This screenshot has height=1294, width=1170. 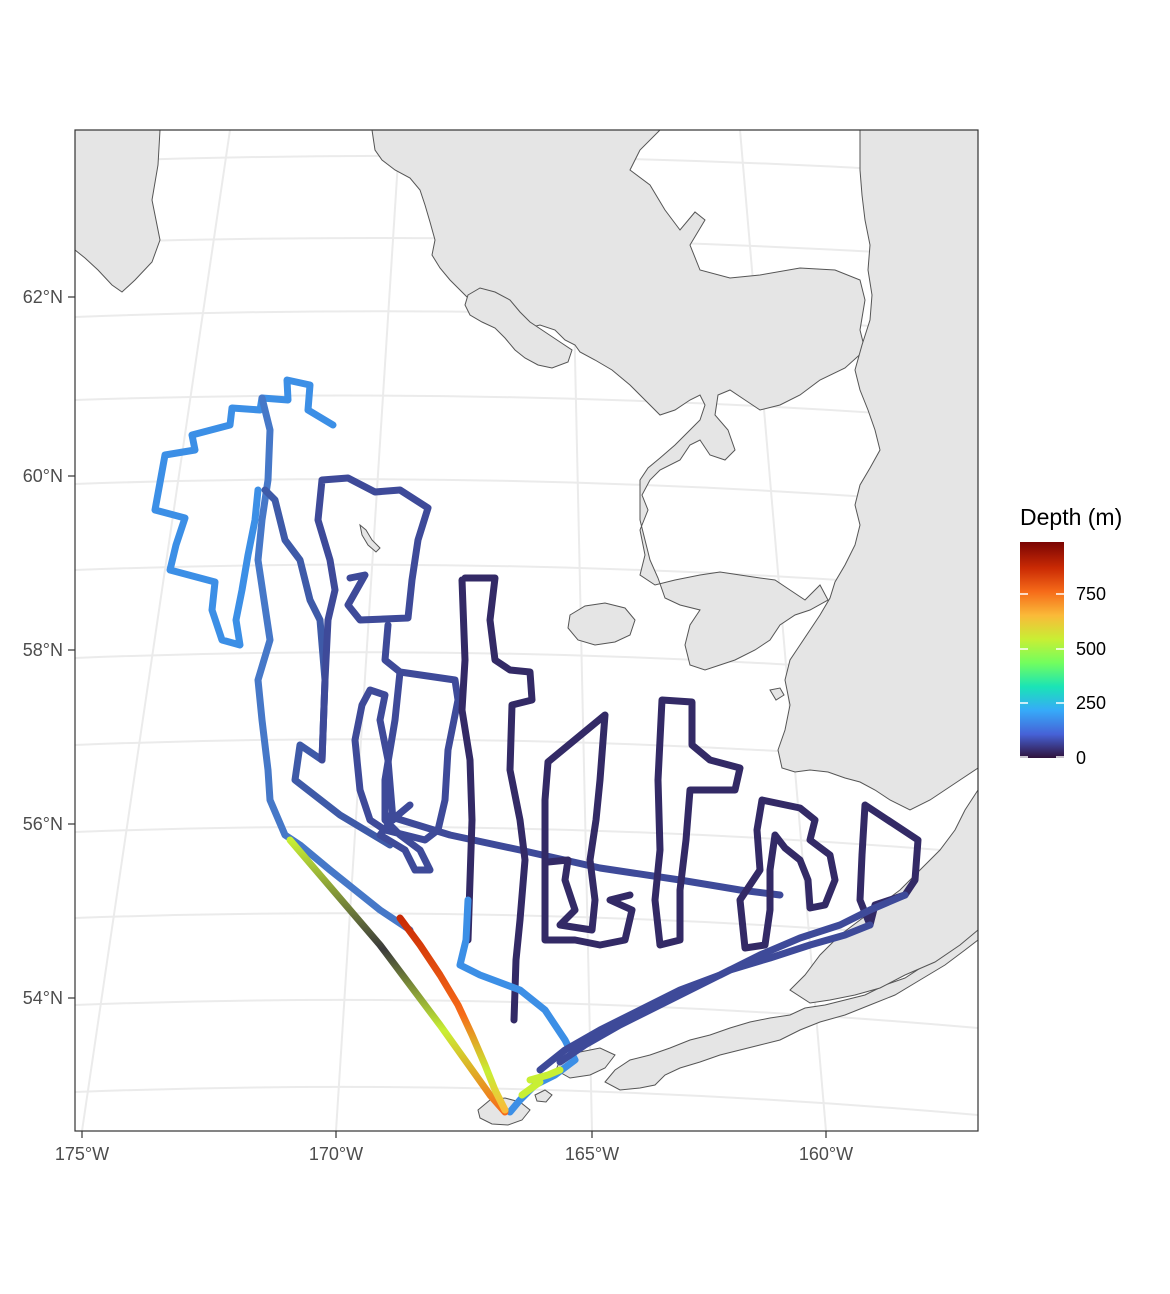 I want to click on legend-label: 0, so click(x=1081, y=758).